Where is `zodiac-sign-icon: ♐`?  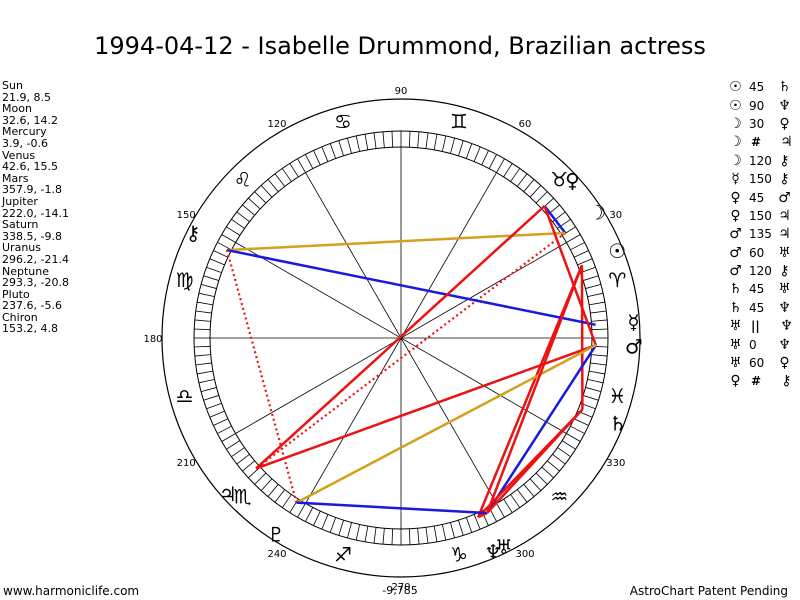 zodiac-sign-icon: ♐ is located at coordinates (343, 554).